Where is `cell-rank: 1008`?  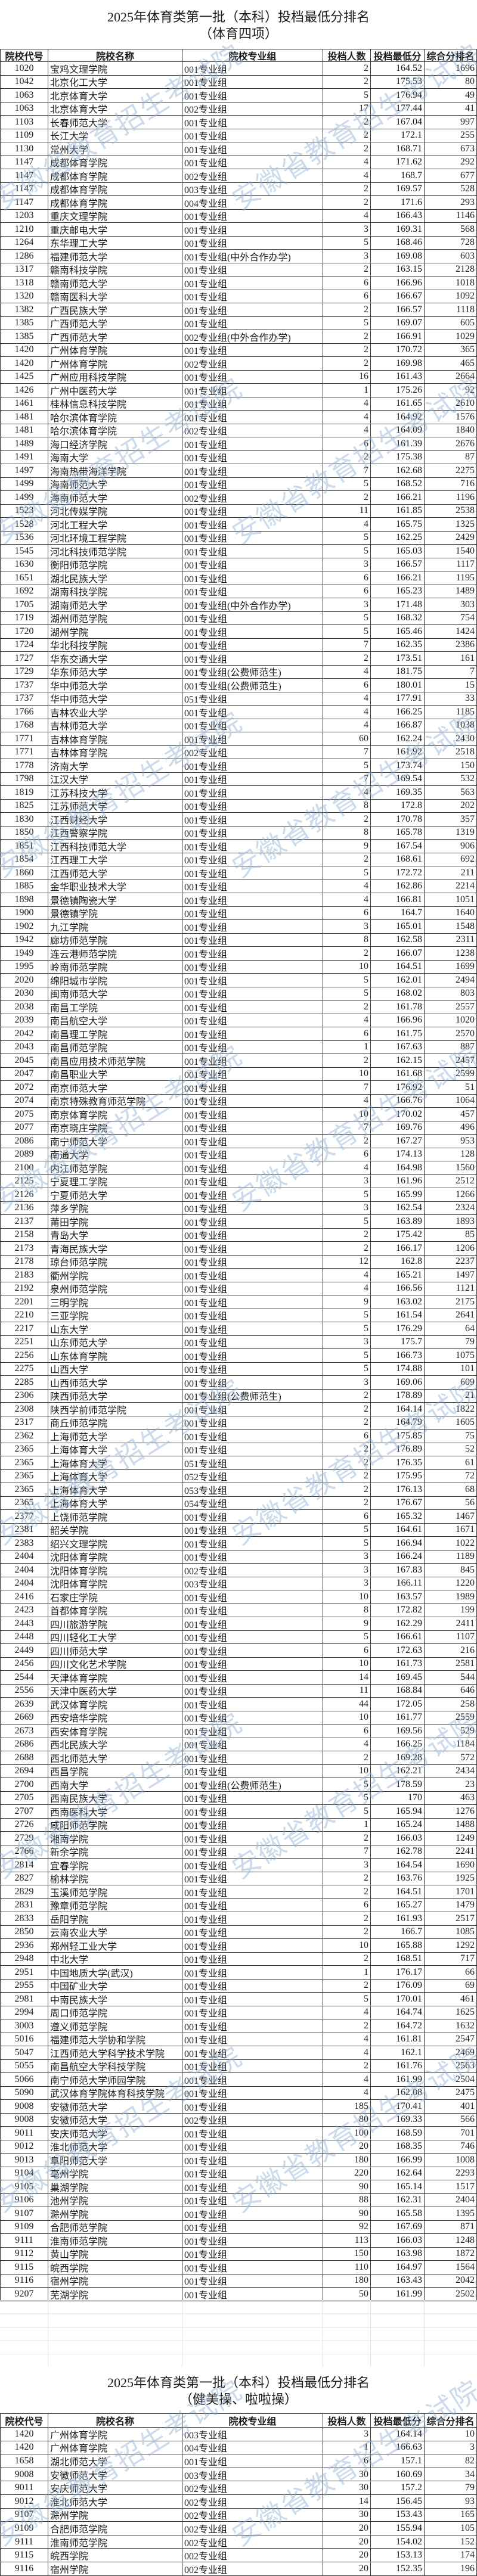
cell-rank: 1008 is located at coordinates (450, 2160).